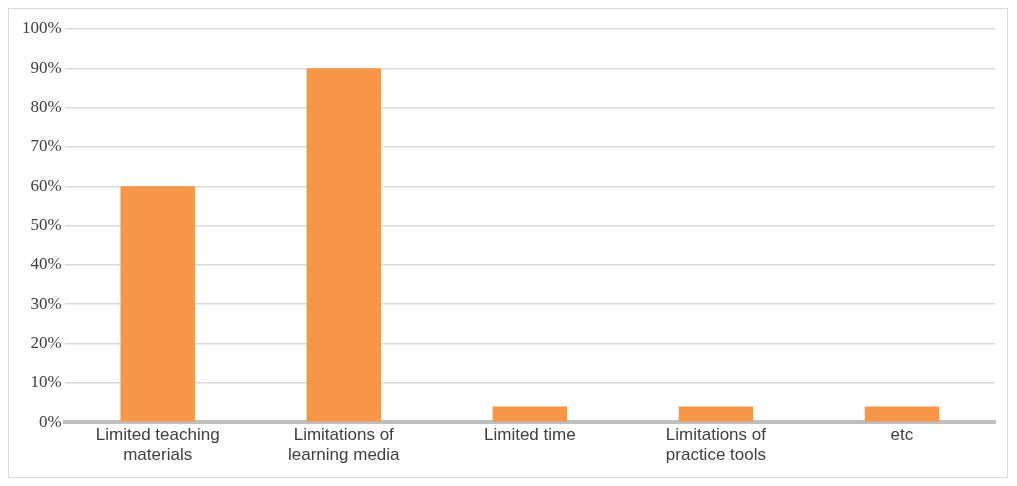  I want to click on y-tick-label: 50%, so click(46, 225).